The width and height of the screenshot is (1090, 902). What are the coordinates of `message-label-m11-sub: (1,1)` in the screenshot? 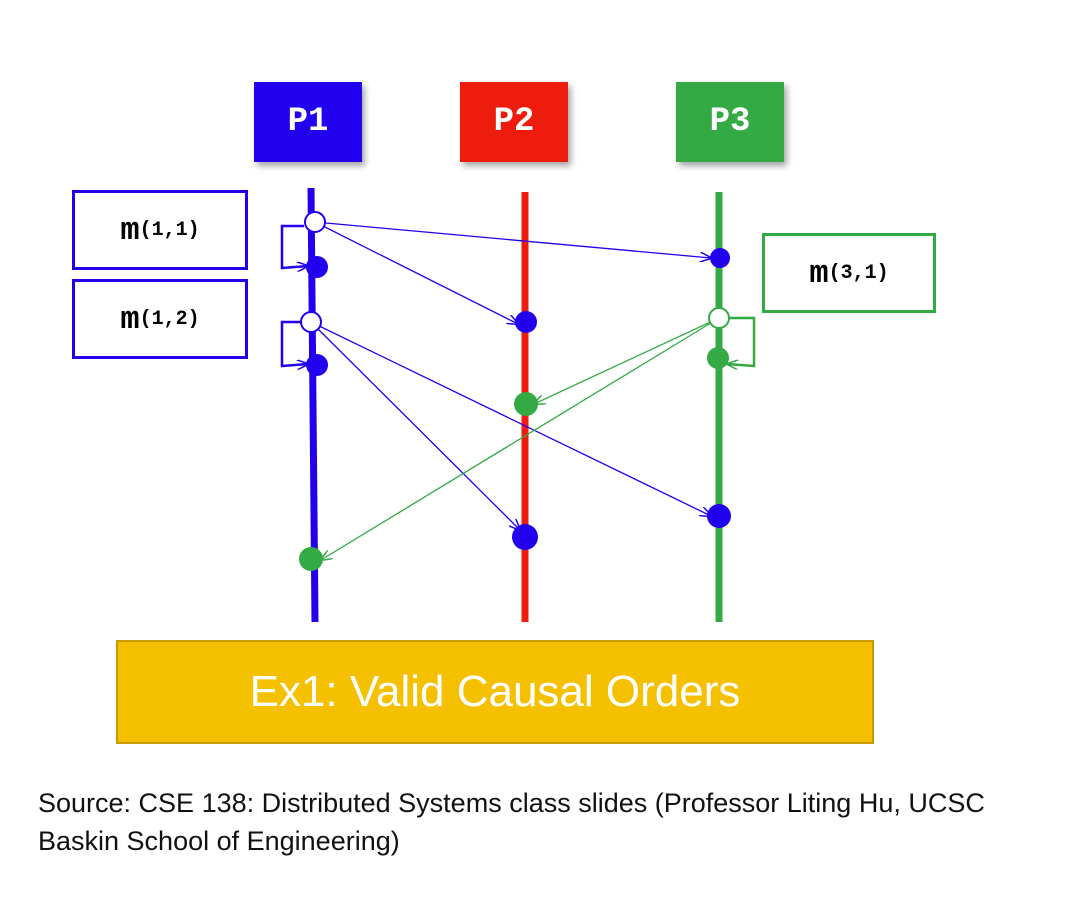 It's located at (169, 230).